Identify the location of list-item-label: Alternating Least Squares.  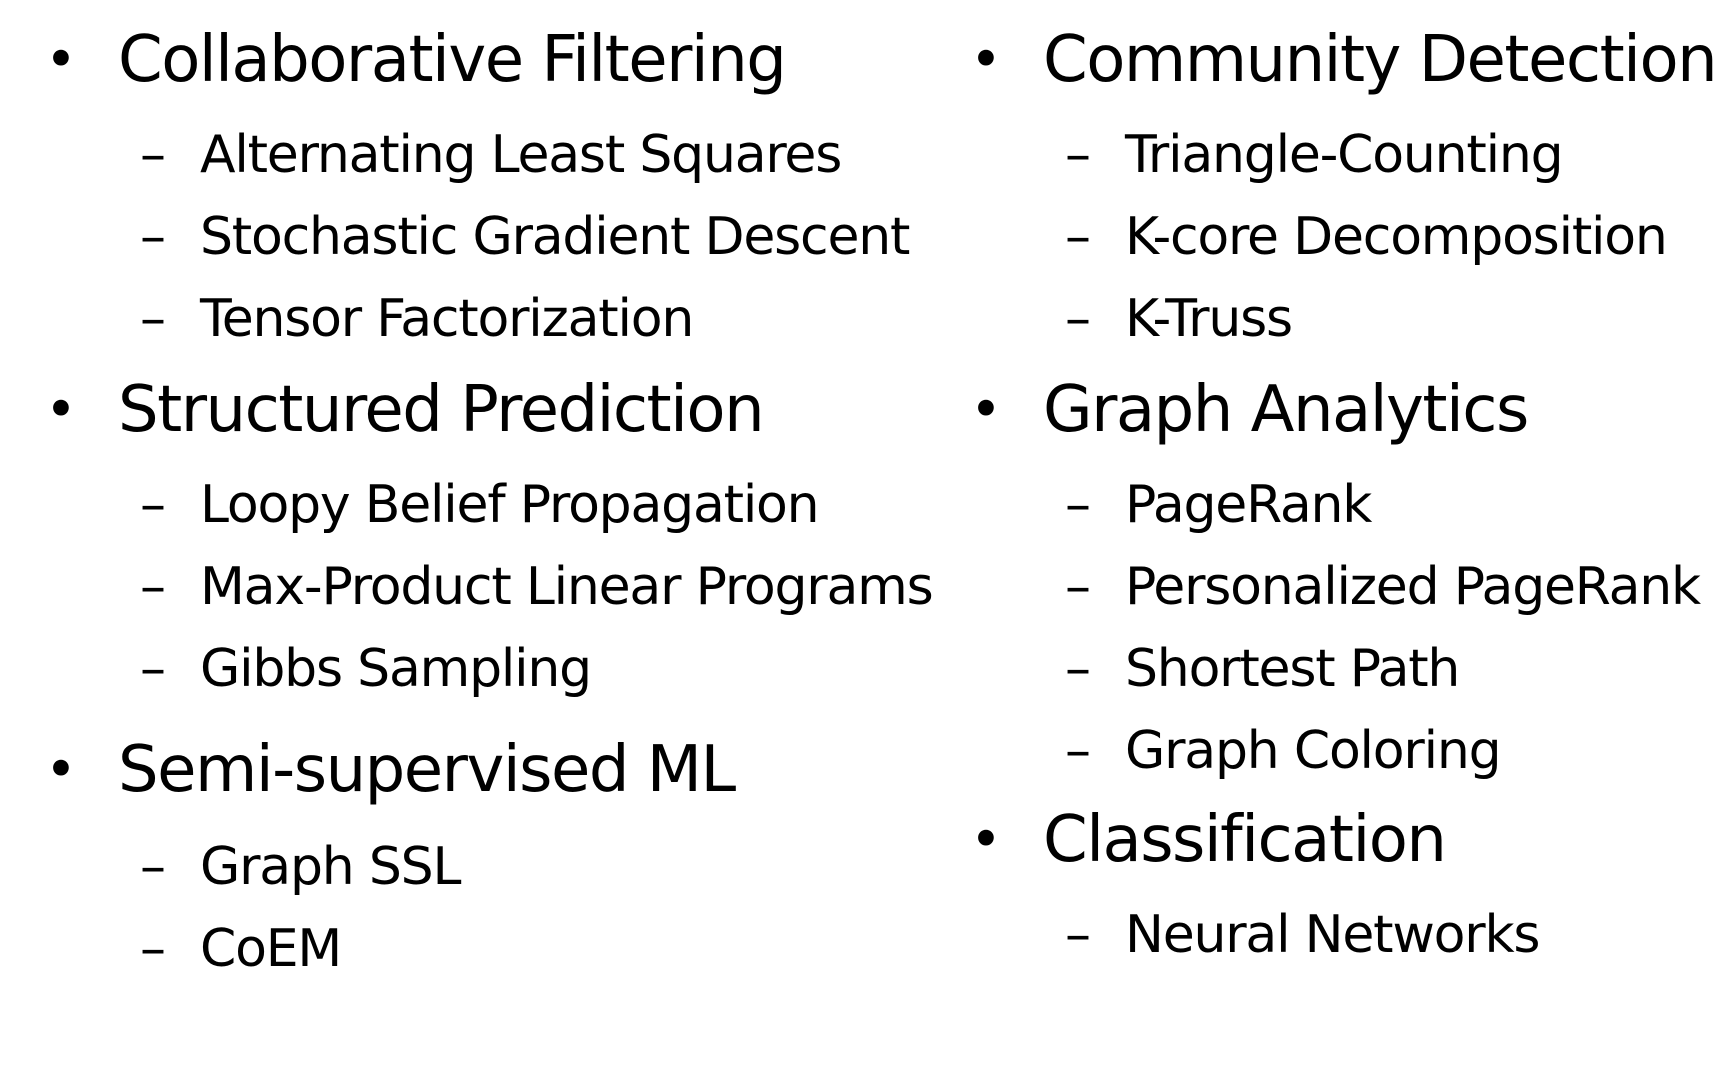
(521, 155).